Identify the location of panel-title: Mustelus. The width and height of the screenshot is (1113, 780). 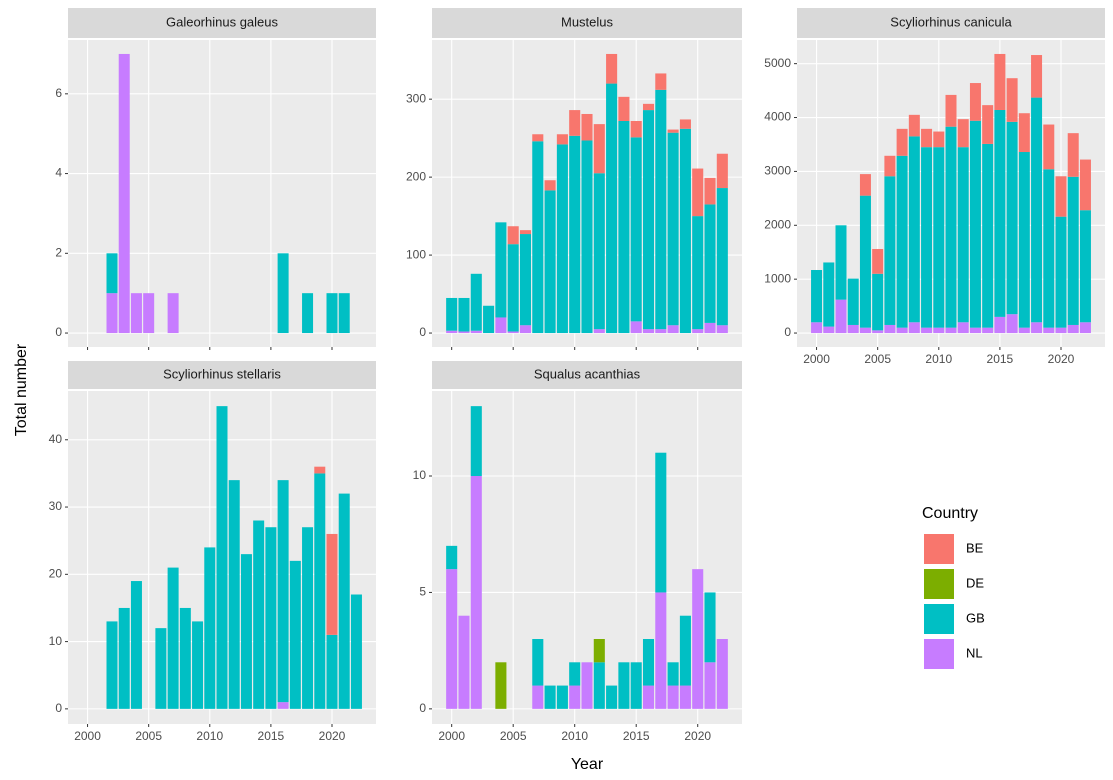
(587, 21).